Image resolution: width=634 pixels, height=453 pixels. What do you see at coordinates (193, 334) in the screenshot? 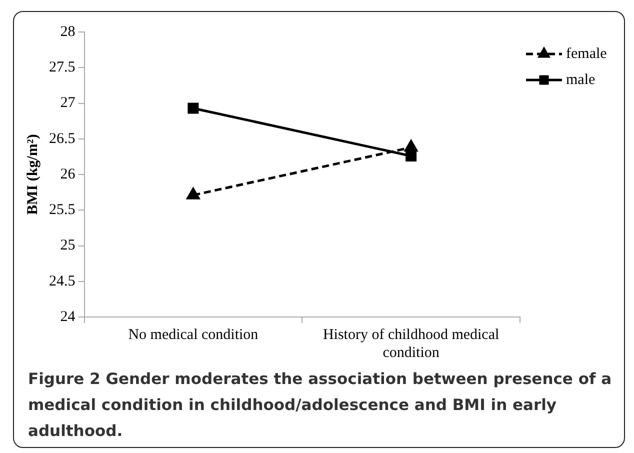
I see `x-tick-label: No medical condition` at bounding box center [193, 334].